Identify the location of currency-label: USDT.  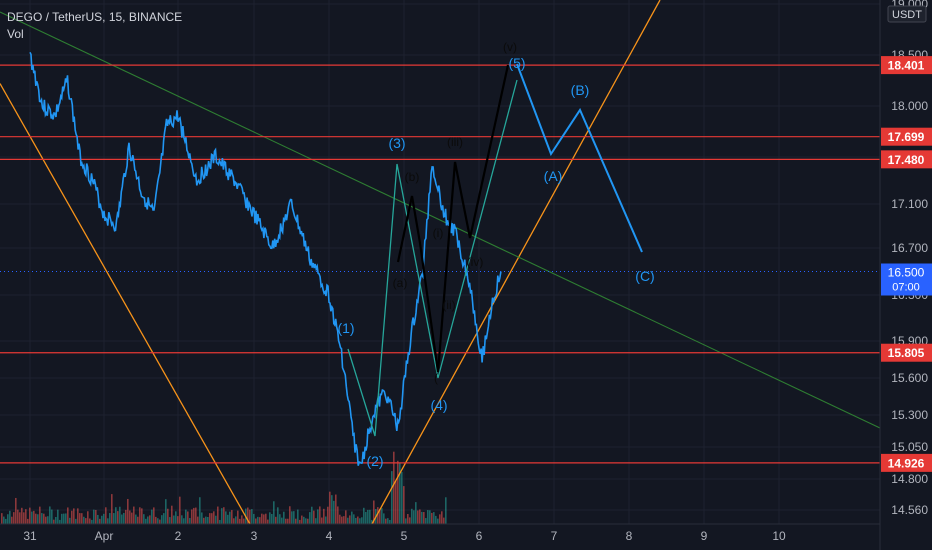
(907, 15).